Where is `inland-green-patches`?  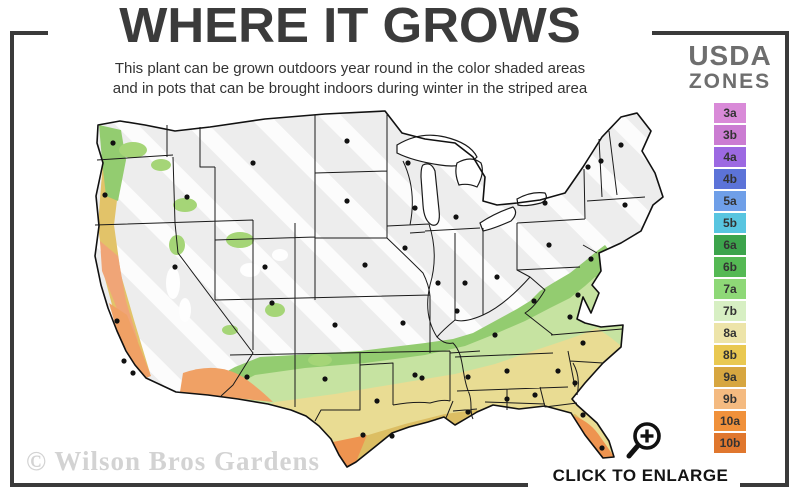
inland-green-patches is located at coordinates (225, 254).